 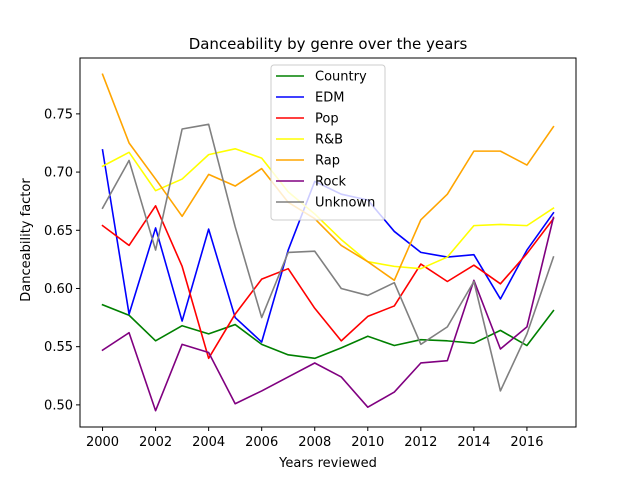 What do you see at coordinates (341, 77) in the screenshot?
I see `legend-label-country: Country` at bounding box center [341, 77].